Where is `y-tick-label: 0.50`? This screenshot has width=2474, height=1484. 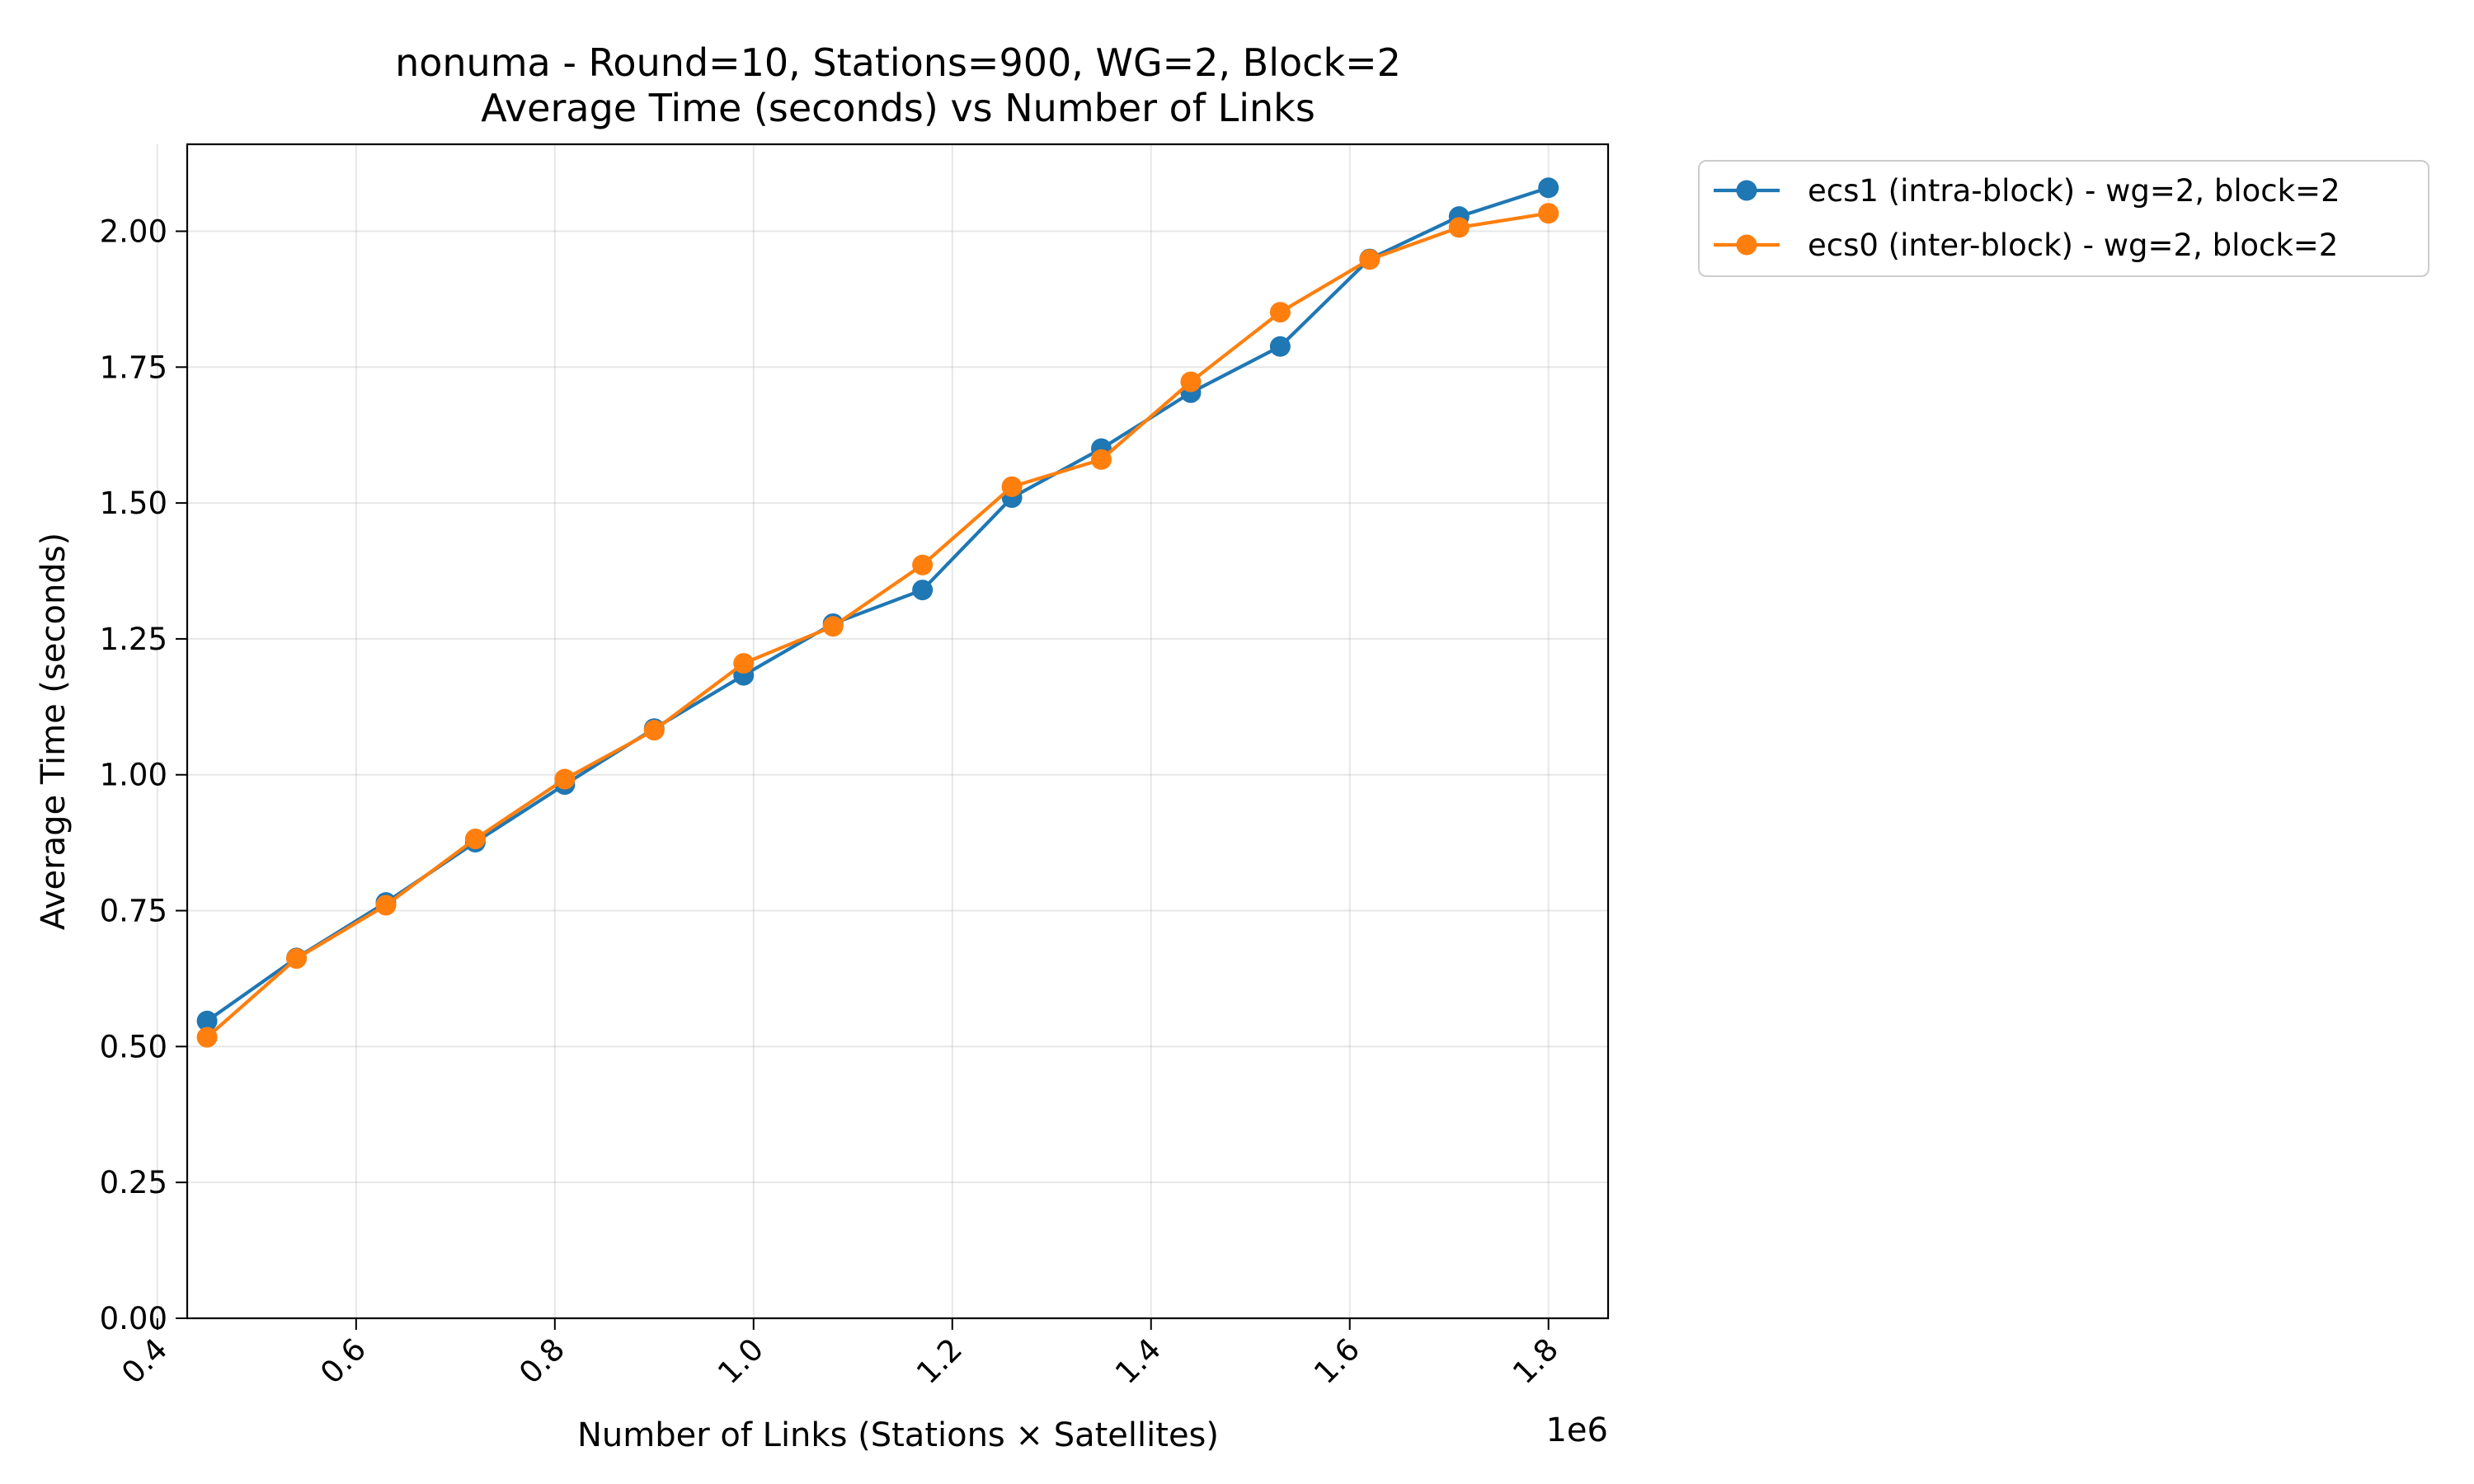
y-tick-label: 0.50 is located at coordinates (133, 1046).